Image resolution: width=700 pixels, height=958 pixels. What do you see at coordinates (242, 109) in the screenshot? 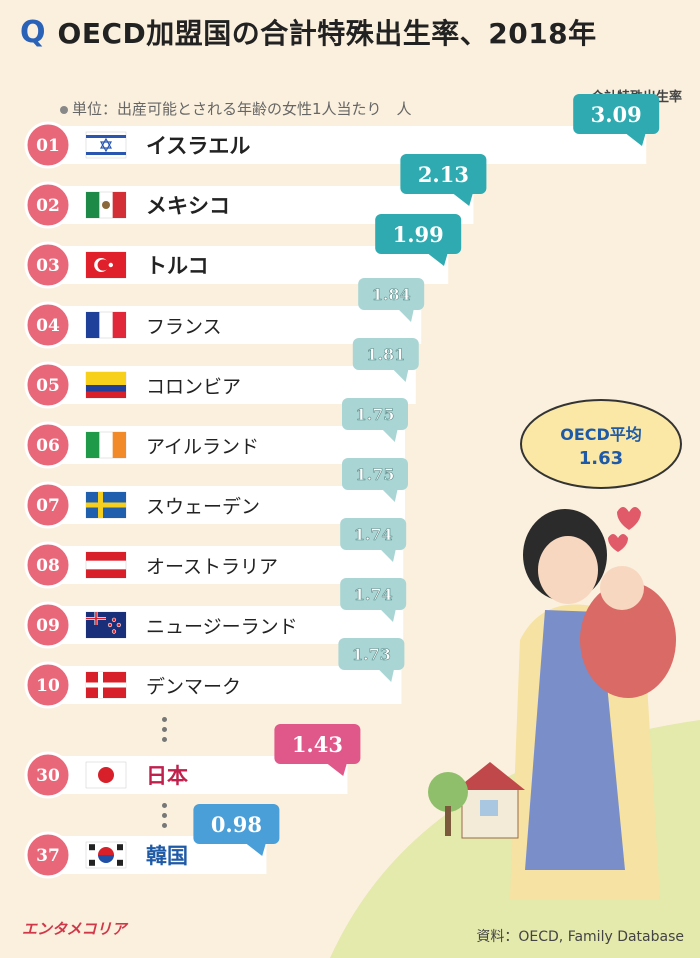
I see `unit-note-text: 単位：出産可能とされる年齢の女性1人当たり 人` at bounding box center [242, 109].